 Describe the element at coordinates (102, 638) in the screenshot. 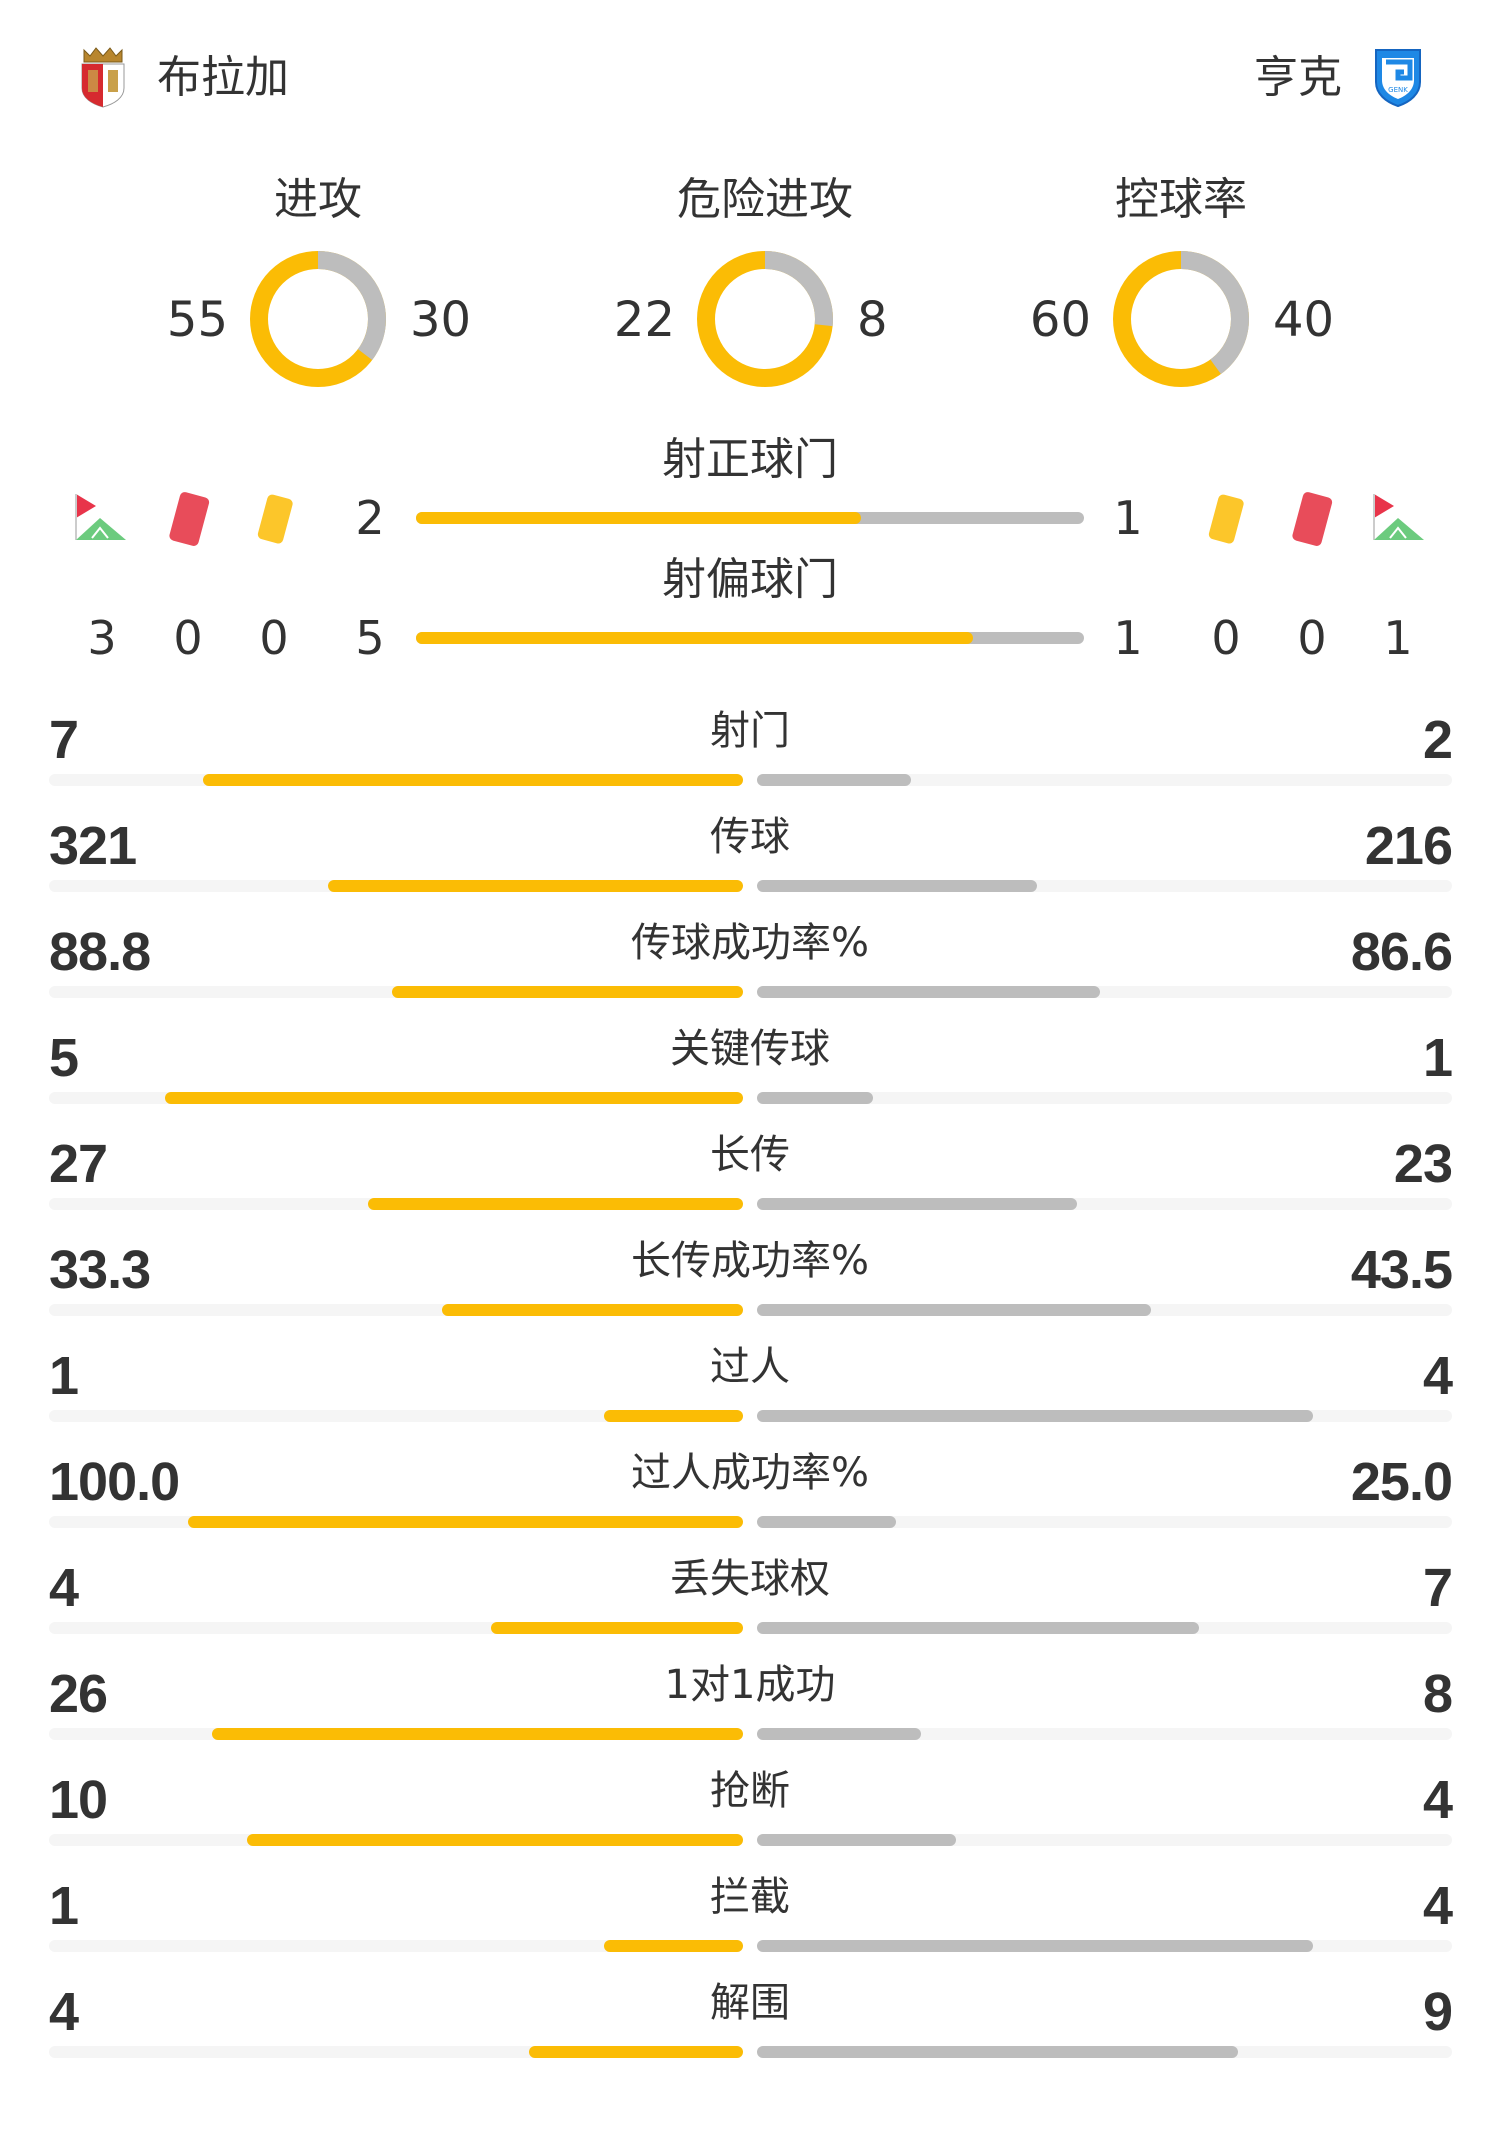

I see `home-corners: 3` at that location.